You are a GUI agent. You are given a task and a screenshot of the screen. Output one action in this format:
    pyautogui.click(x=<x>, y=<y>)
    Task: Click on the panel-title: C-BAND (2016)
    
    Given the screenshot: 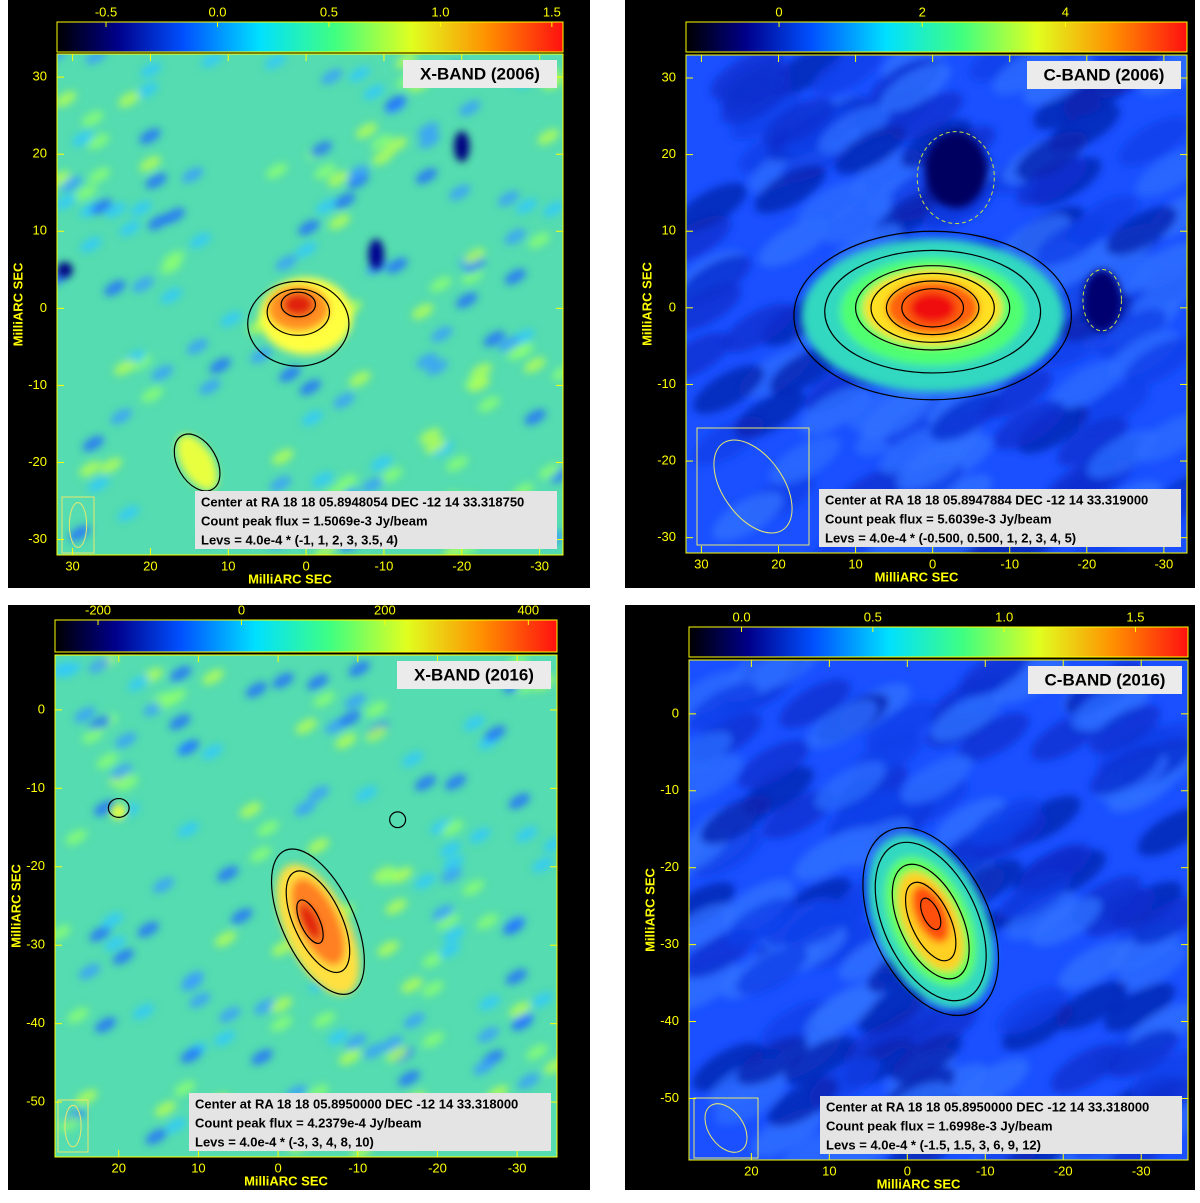 What is the action you would take?
    pyautogui.click(x=1105, y=679)
    